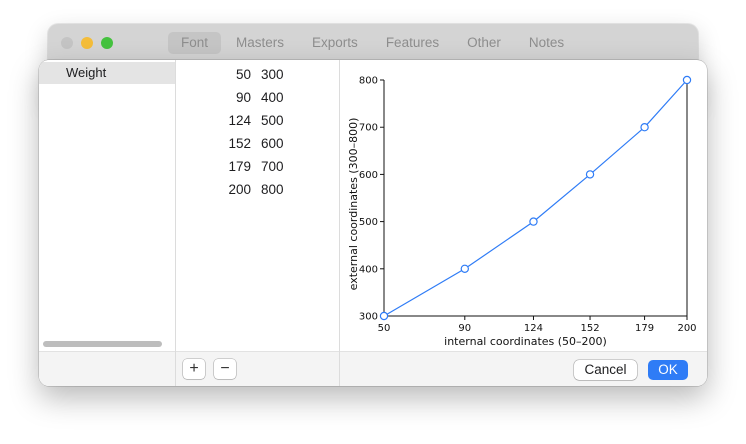 Image resolution: width=746 pixels, height=444 pixels. I want to click on external-value: 300, so click(272, 74).